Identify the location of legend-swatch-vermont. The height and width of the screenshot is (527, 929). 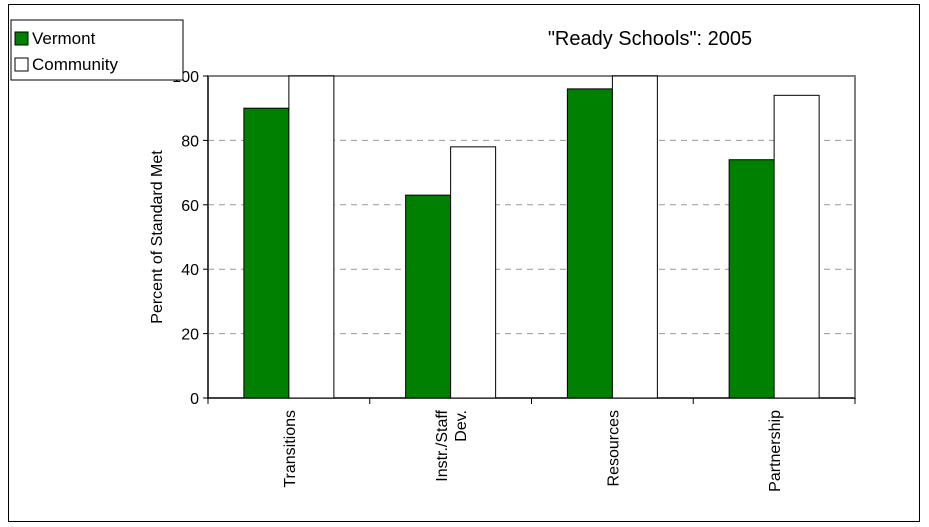
(21, 38).